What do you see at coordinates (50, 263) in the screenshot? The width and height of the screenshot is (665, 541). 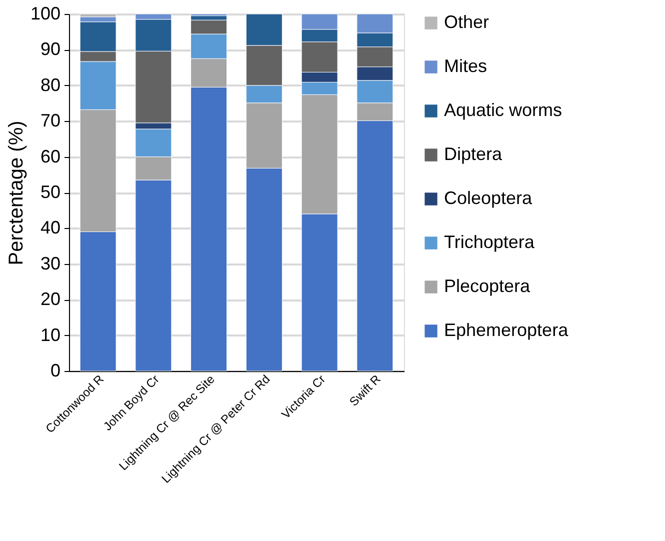 I see `y-tick-label: 30` at bounding box center [50, 263].